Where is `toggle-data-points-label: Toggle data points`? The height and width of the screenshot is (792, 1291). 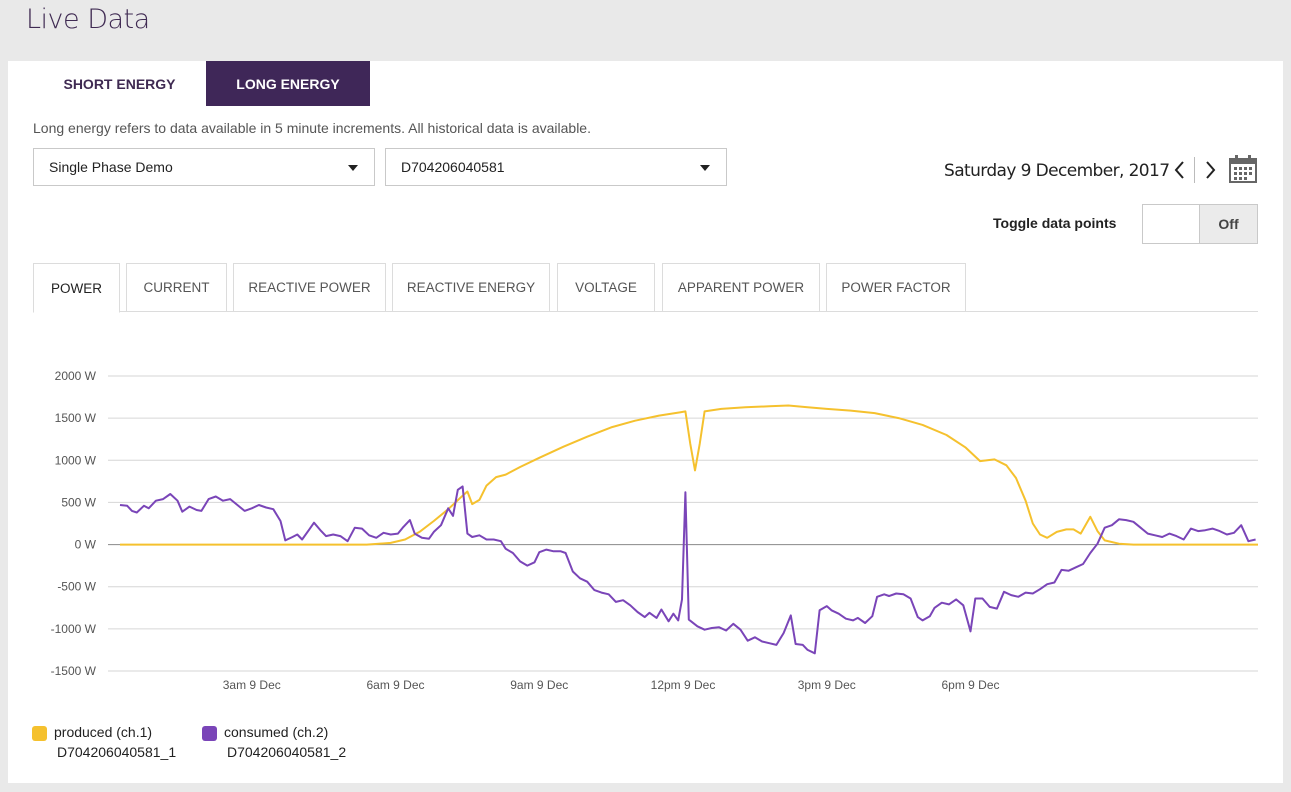 toggle-data-points-label: Toggle data points is located at coordinates (1055, 223).